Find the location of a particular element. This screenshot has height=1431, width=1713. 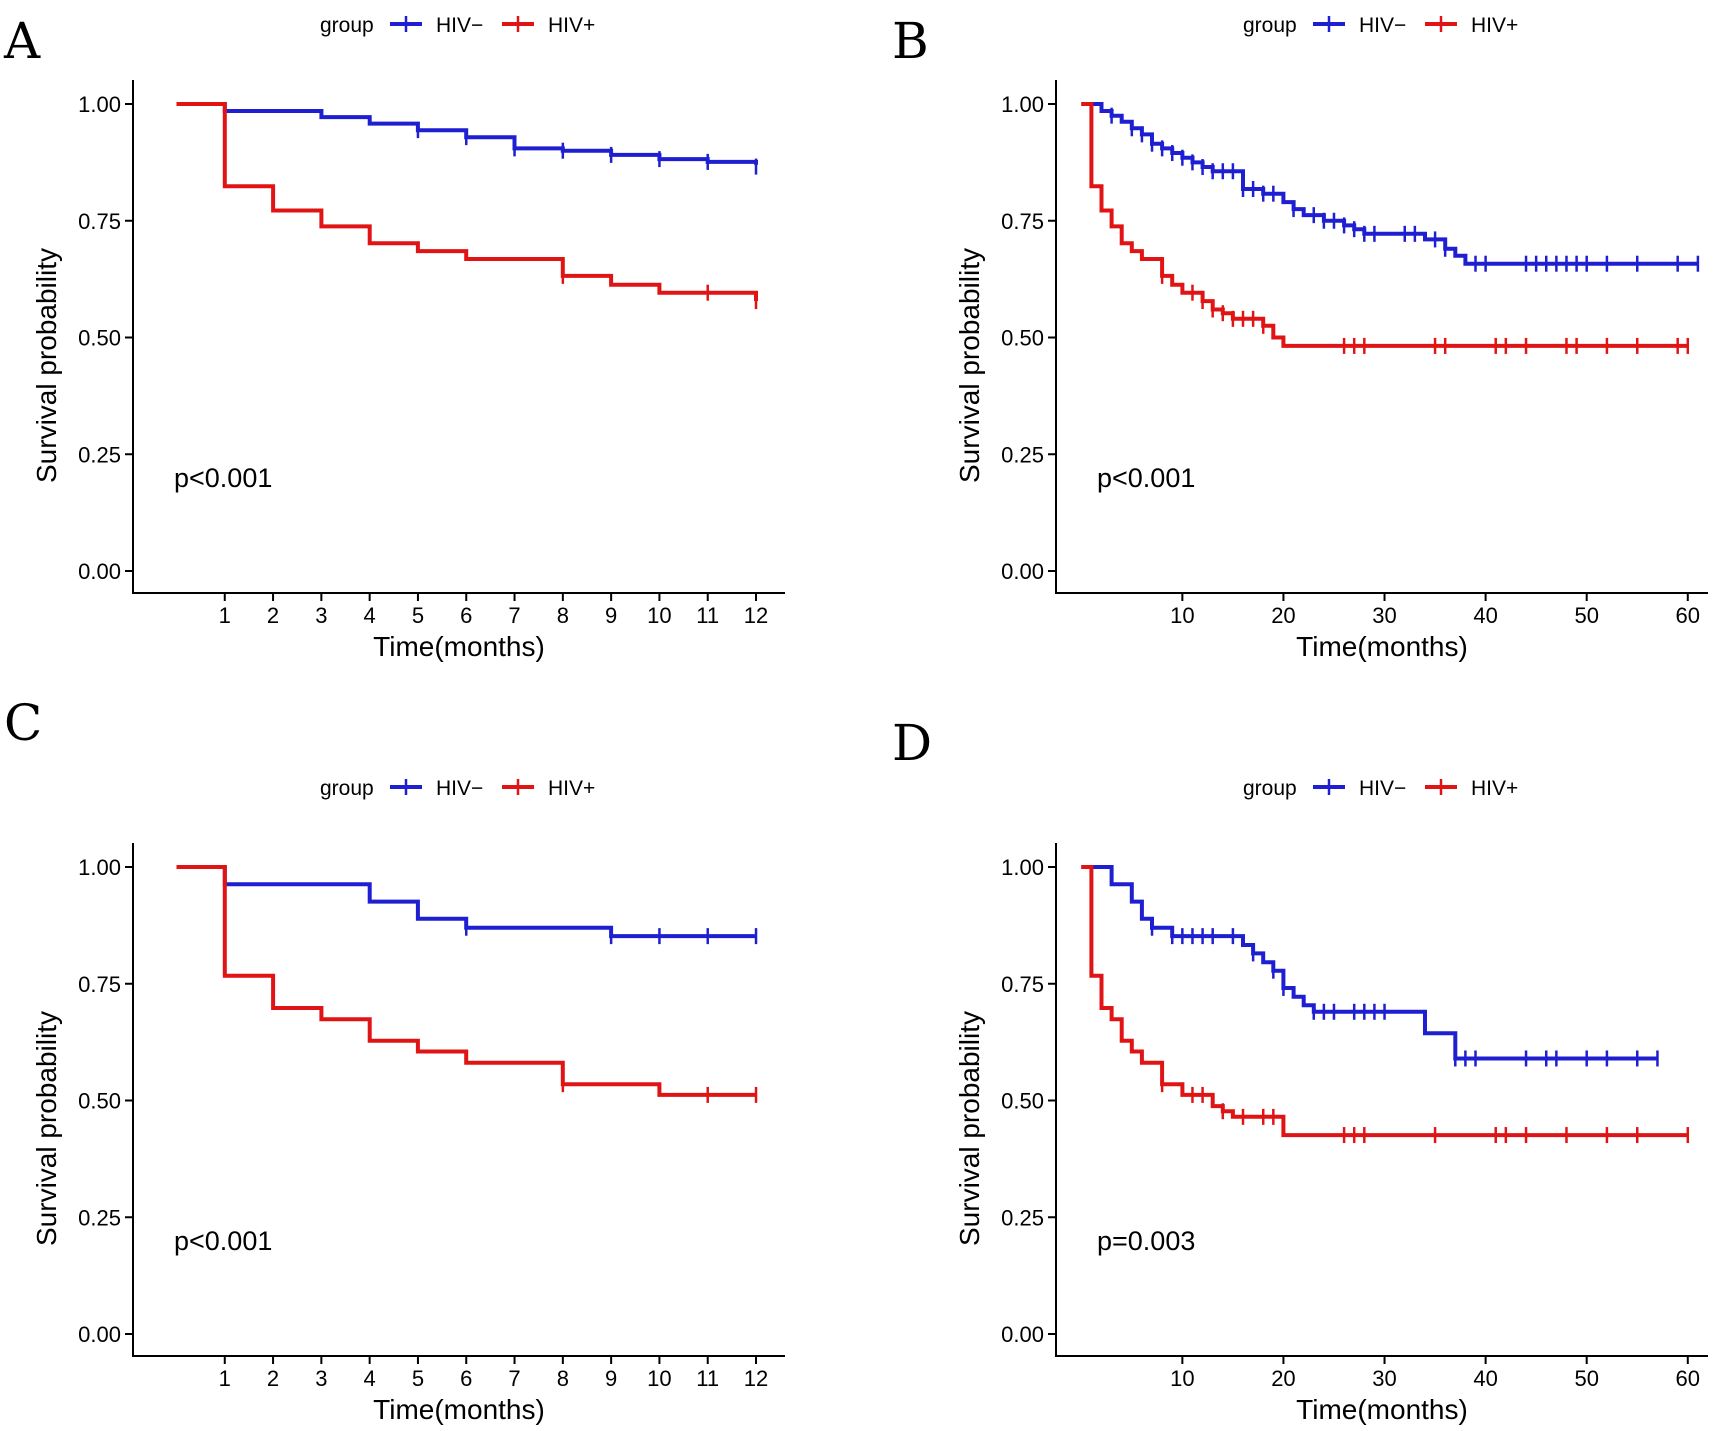

p-value-annotation: p=0.003 is located at coordinates (1146, 1241).